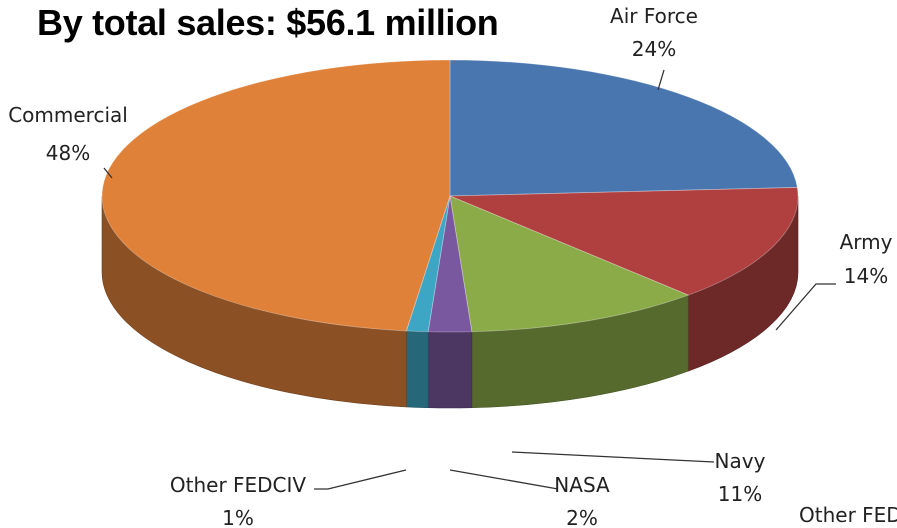  I want to click on slice-value-navy: 11%, so click(740, 494).